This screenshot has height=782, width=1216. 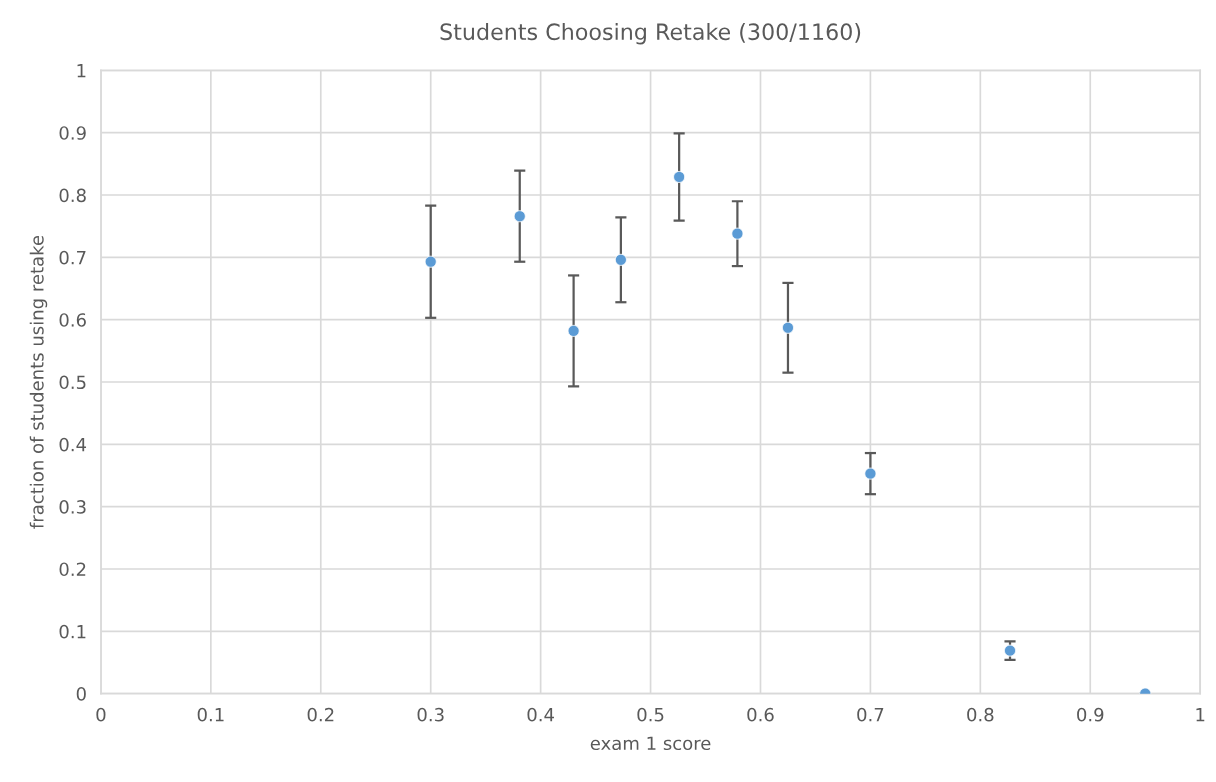 What do you see at coordinates (101, 714) in the screenshot?
I see `x-tick-label: 0` at bounding box center [101, 714].